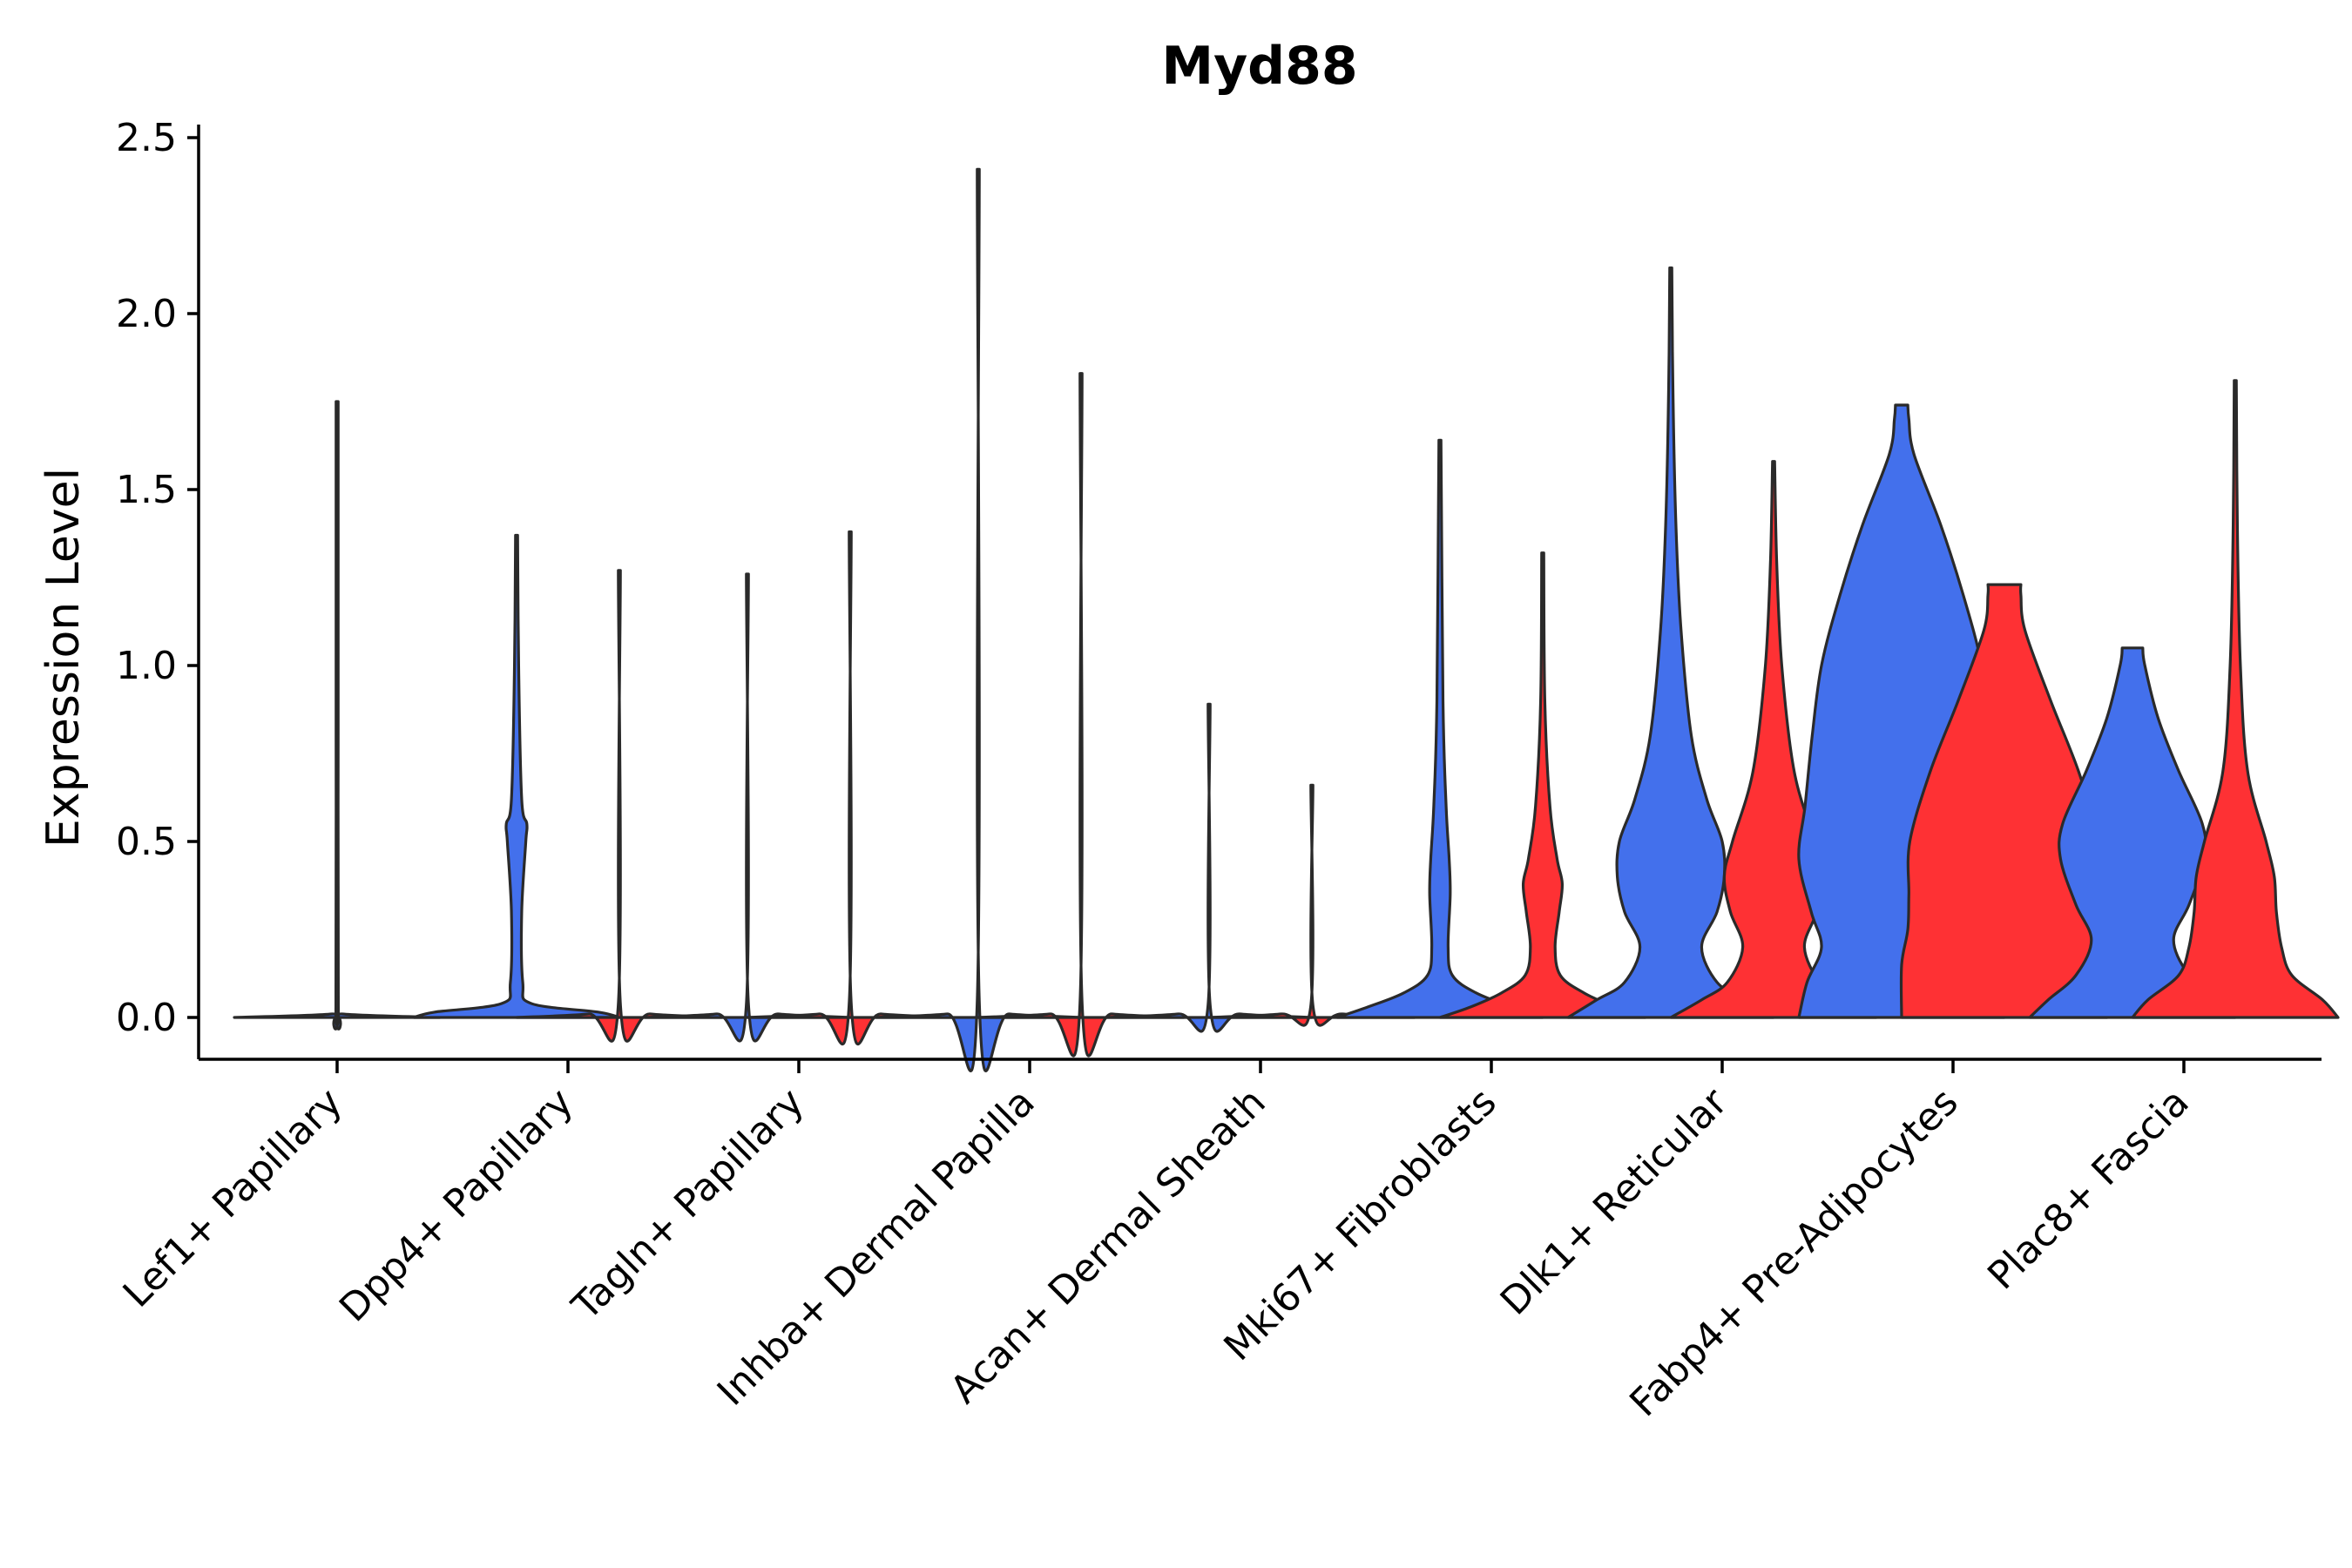  Describe the element at coordinates (2088, 1189) in the screenshot. I see `x-tick-label: Plac8+ Fascia` at that location.